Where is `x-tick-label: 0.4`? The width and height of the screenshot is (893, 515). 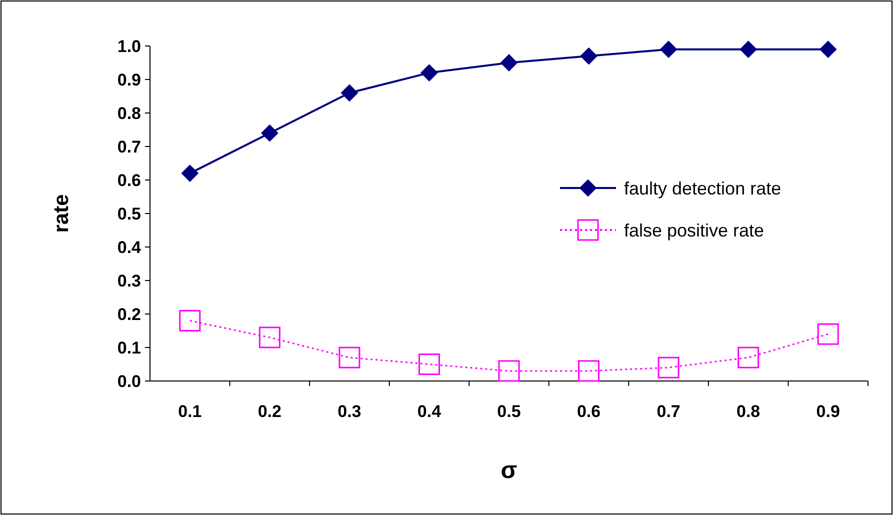 x-tick-label: 0.4 is located at coordinates (429, 411).